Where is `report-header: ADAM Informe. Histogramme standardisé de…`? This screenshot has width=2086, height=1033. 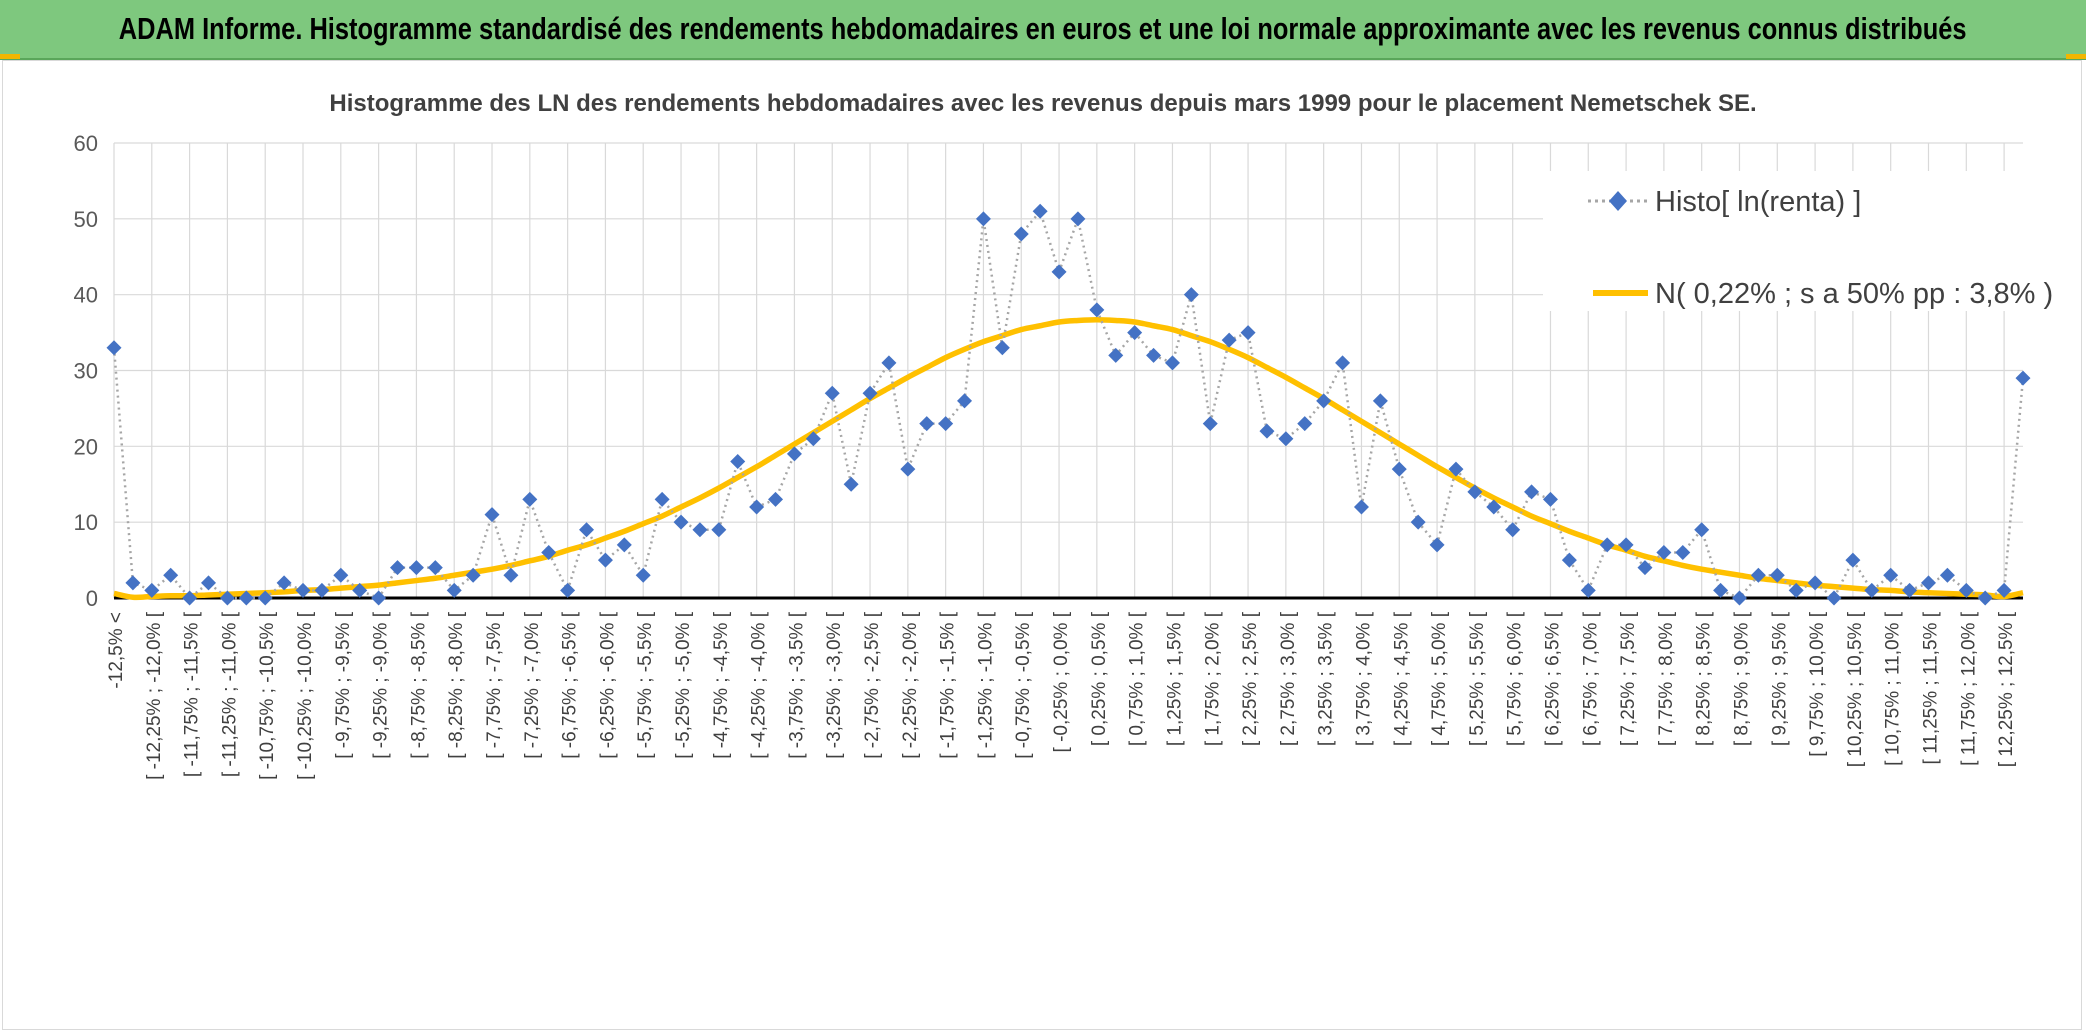 report-header: ADAM Informe. Histogramme standardisé de… is located at coordinates (1043, 30).